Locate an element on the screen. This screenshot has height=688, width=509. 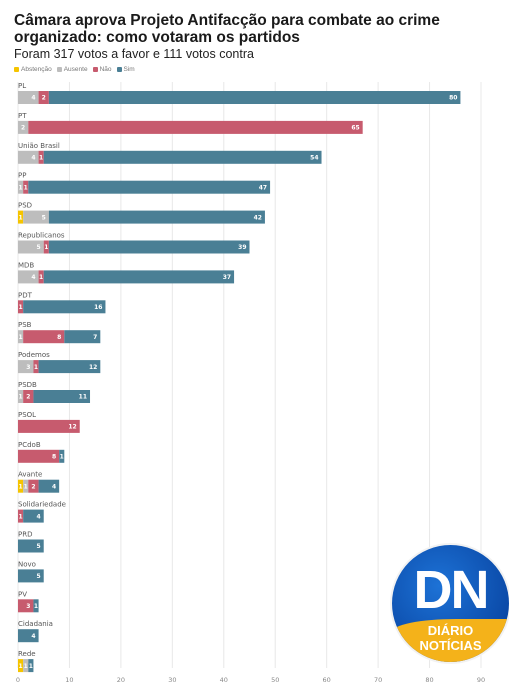
party-label: PSB is located at coordinates (25, 325).